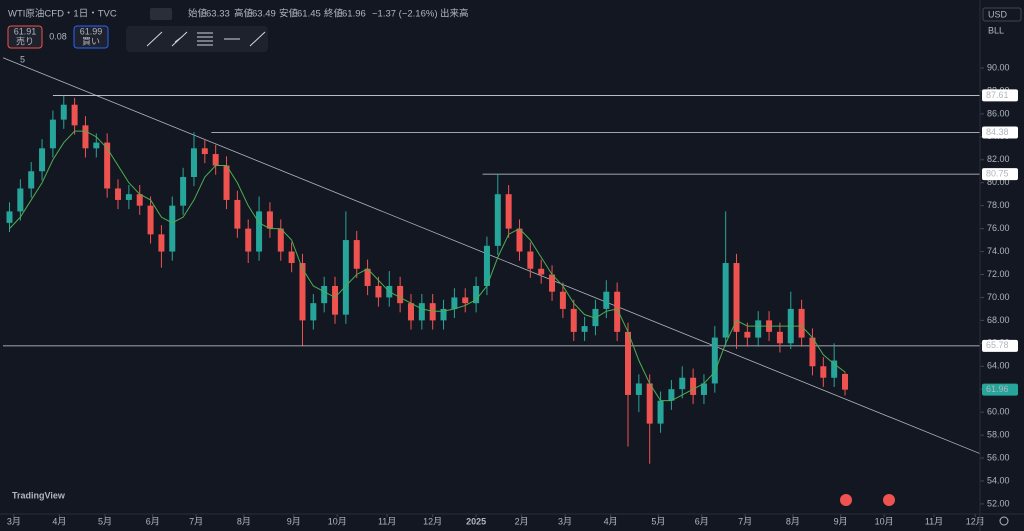 The width and height of the screenshot is (1024, 531). I want to click on volume-label: 出来高, so click(454, 14).